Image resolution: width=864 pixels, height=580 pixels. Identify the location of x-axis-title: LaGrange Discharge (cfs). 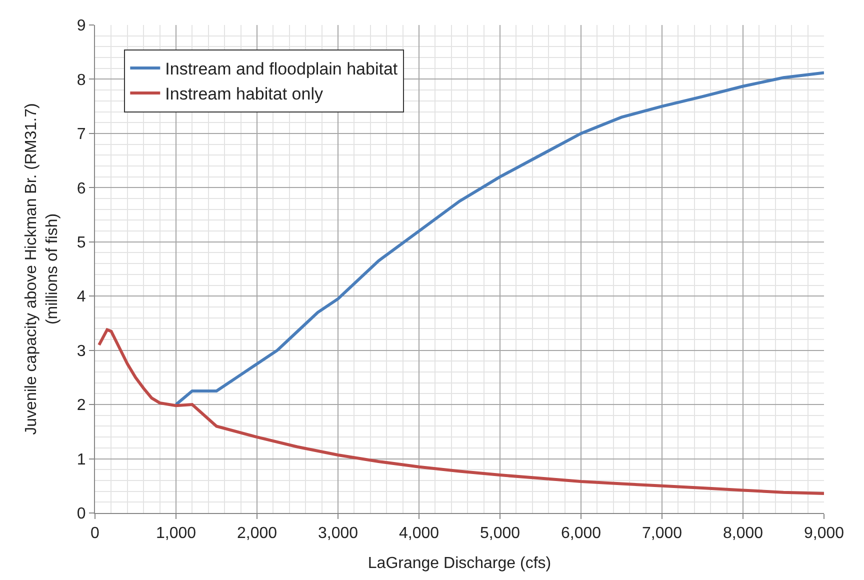
(460, 563).